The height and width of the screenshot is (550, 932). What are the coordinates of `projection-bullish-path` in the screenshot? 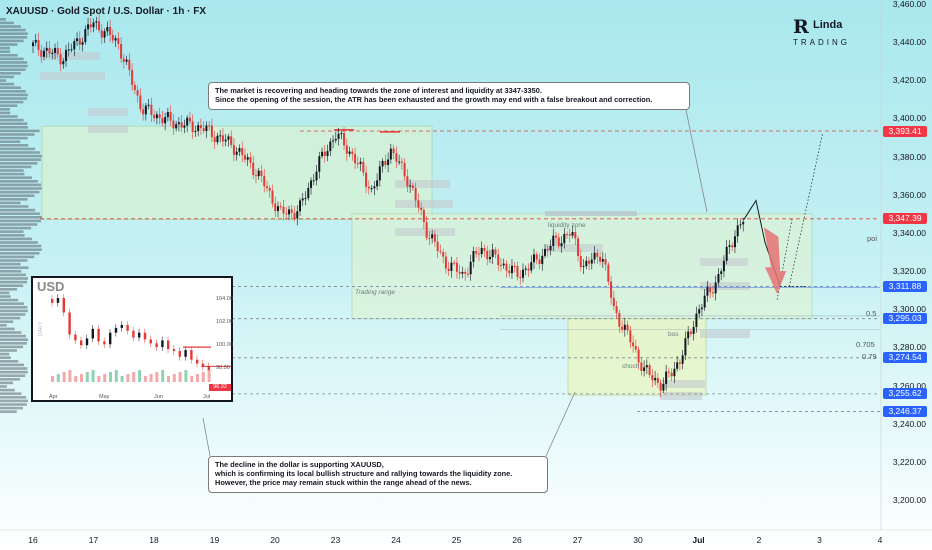 It's located at (805, 210).